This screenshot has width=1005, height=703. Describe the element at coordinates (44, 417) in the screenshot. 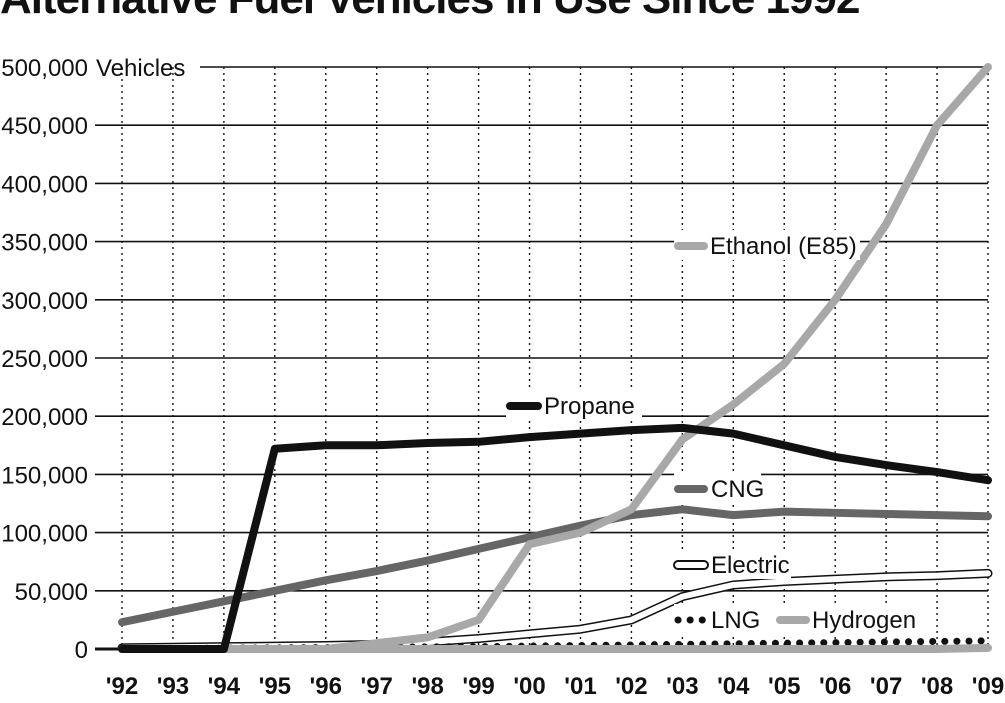

I see `y-tick-label: 200,000` at that location.